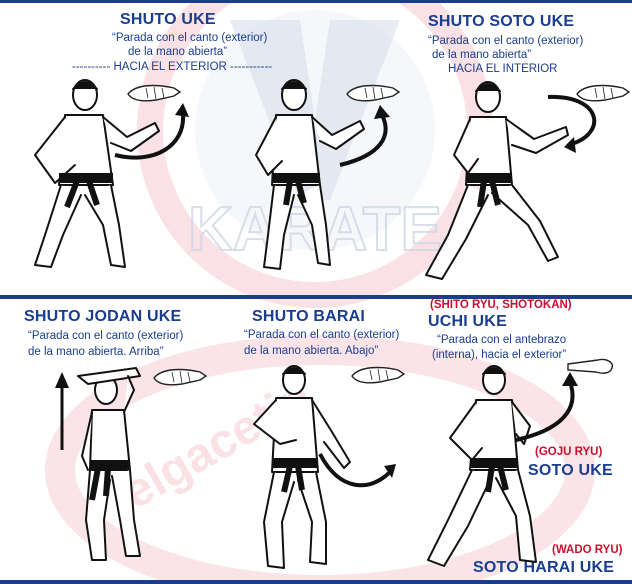 The height and width of the screenshot is (584, 632). Describe the element at coordinates (569, 452) in the screenshot. I see `school-label-goju-ryu: (GOJU RYU)` at that location.